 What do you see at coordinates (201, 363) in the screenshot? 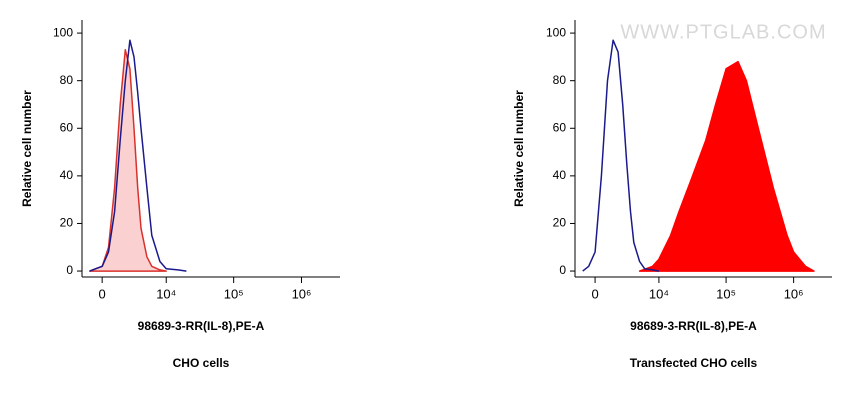
I see `caption: CHO cells` at bounding box center [201, 363].